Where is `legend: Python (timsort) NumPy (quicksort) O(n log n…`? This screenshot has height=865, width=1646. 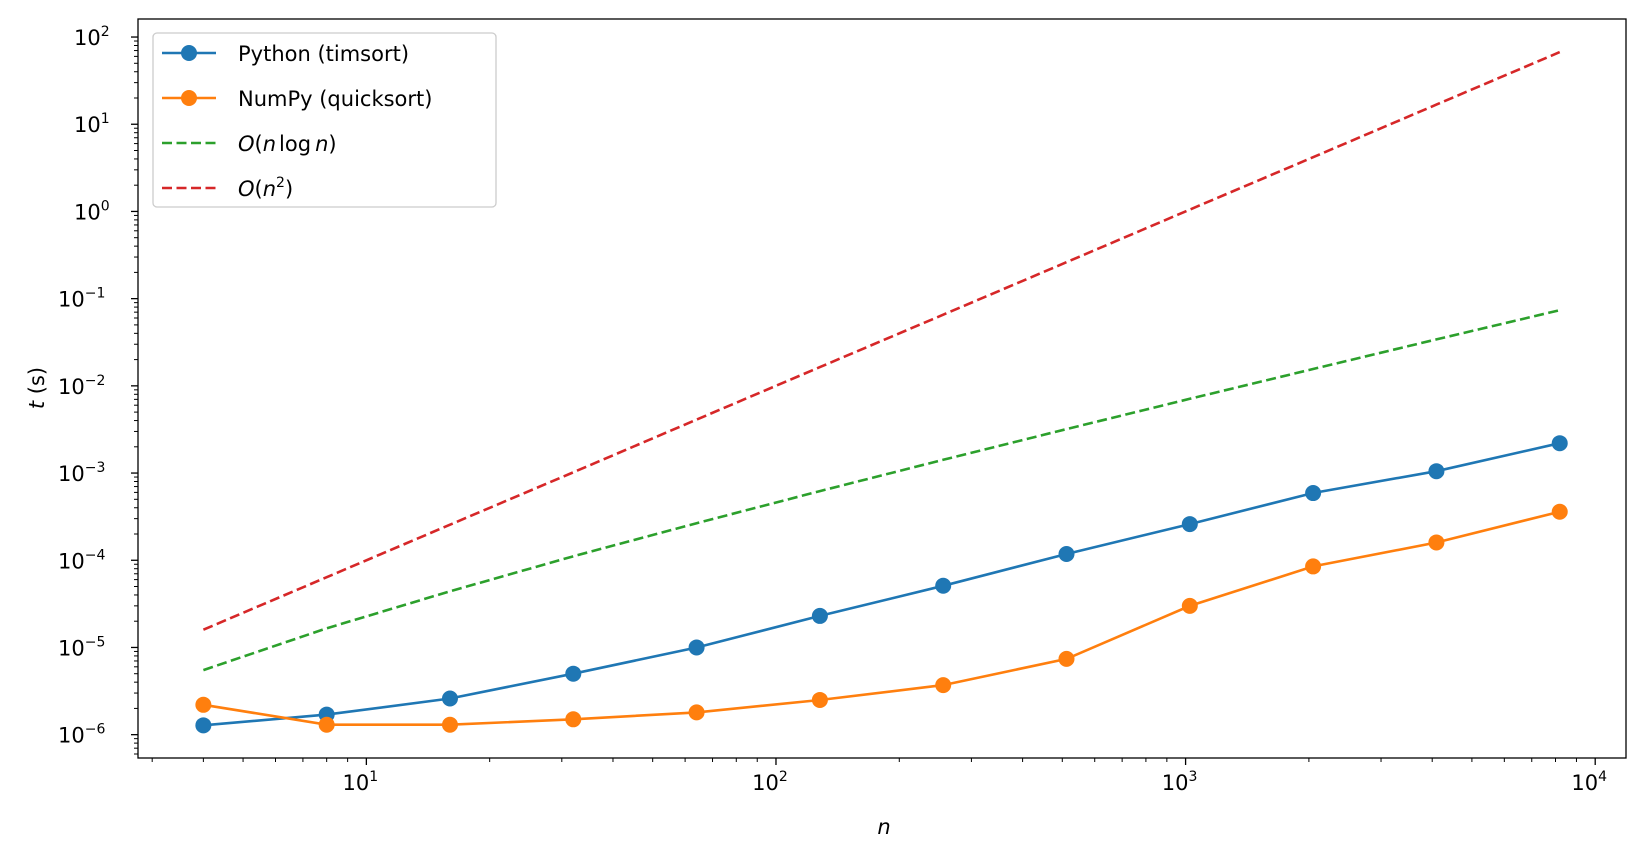
legend: Python (timsort) NumPy (quicksort) O(n log n… is located at coordinates (324, 120).